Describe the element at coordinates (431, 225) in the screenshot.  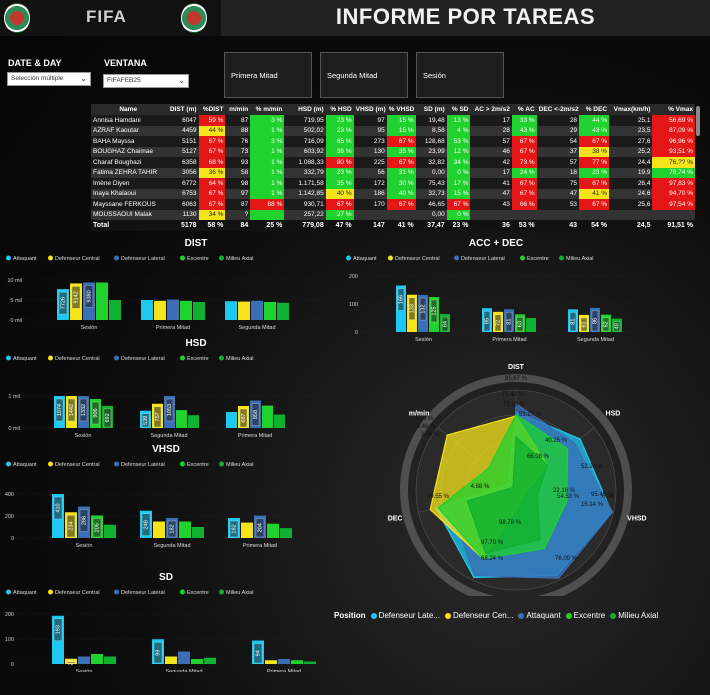
I see `total-cell: 37,47` at that location.